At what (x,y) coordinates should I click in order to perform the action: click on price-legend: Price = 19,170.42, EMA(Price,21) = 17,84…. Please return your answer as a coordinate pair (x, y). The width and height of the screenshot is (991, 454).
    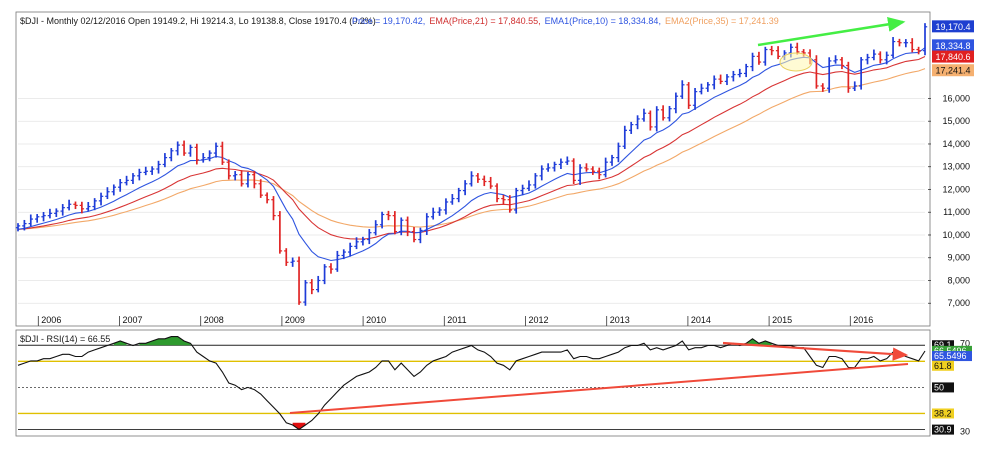
    Looking at the image, I should click on (565, 21).